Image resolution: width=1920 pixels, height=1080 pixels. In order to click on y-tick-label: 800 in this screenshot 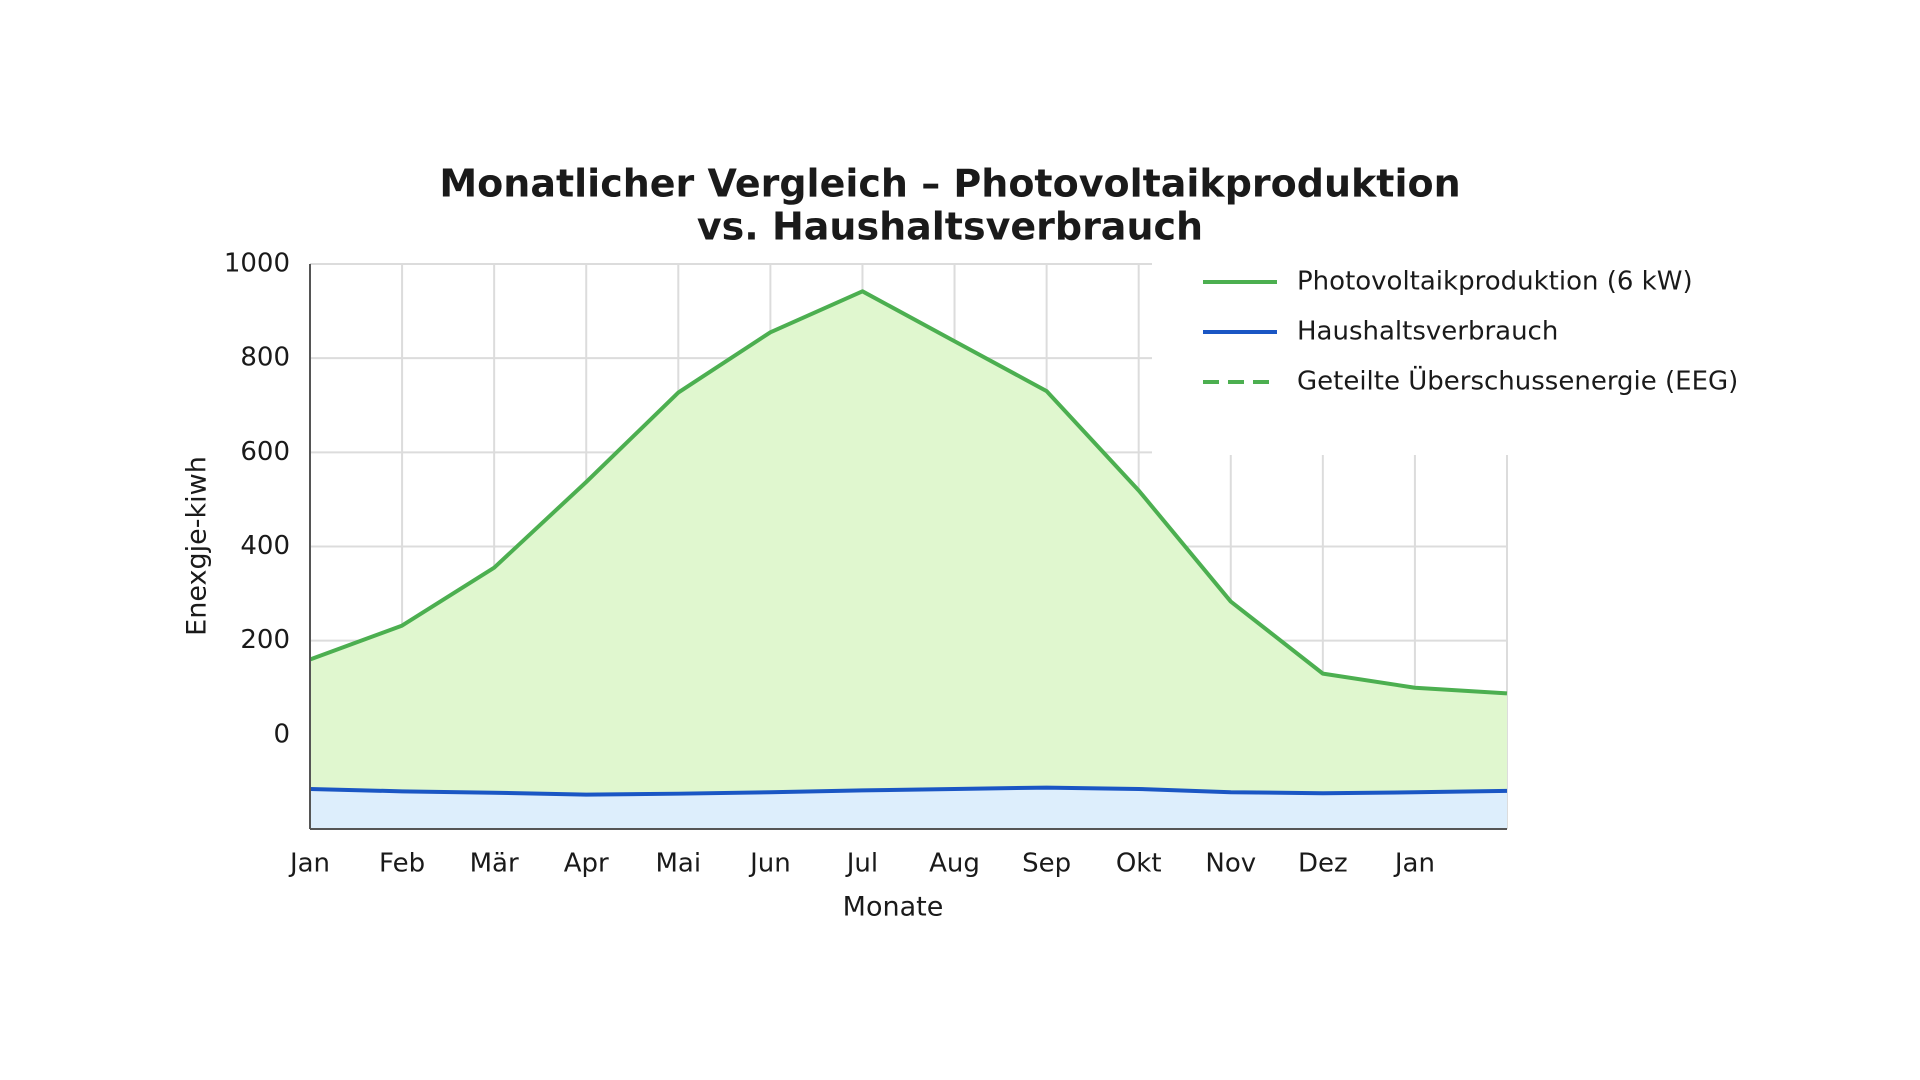, I will do `click(265, 358)`.